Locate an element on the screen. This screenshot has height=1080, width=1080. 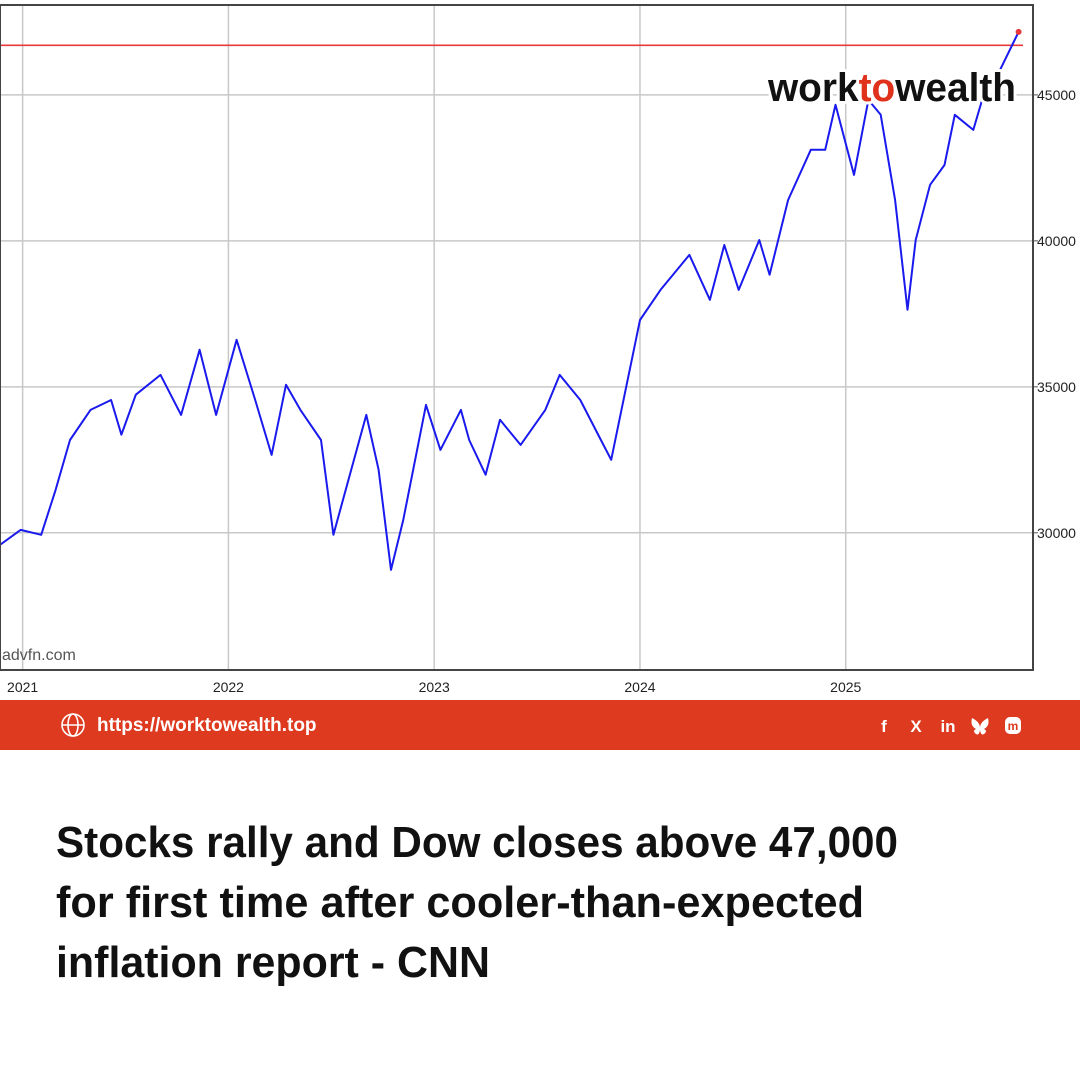
last-point is located at coordinates (1018, 31).